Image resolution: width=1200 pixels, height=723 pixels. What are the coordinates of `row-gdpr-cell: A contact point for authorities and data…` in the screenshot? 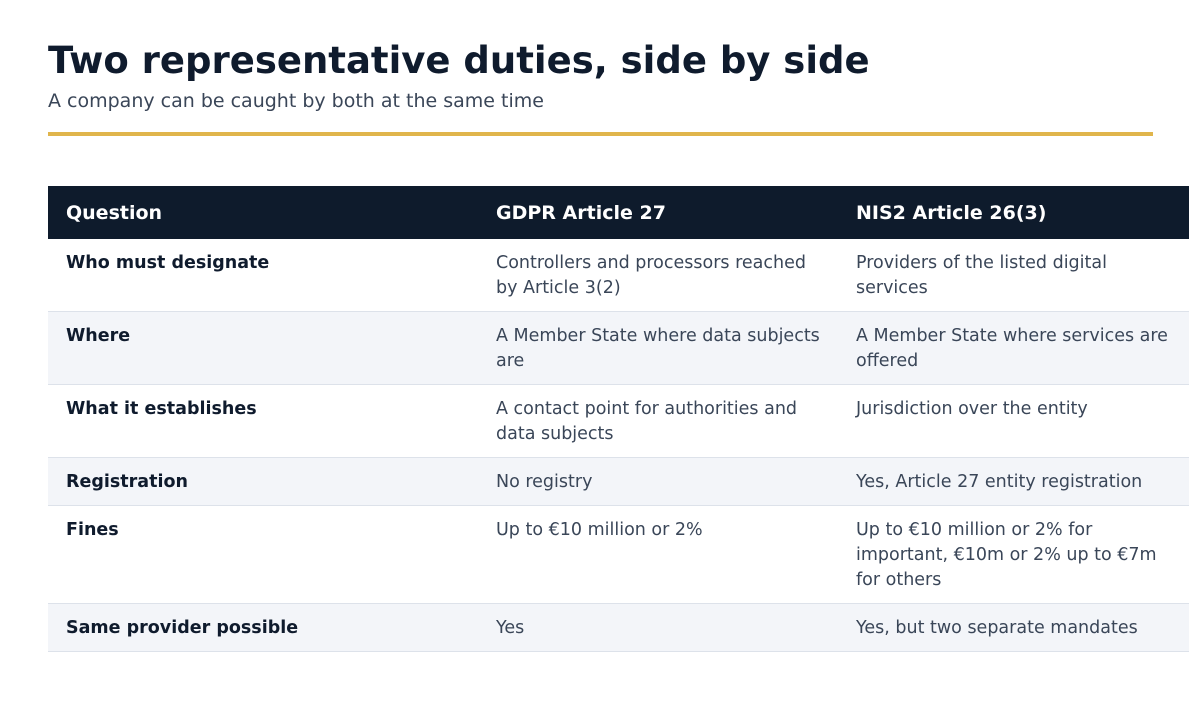 It's located at (658, 421).